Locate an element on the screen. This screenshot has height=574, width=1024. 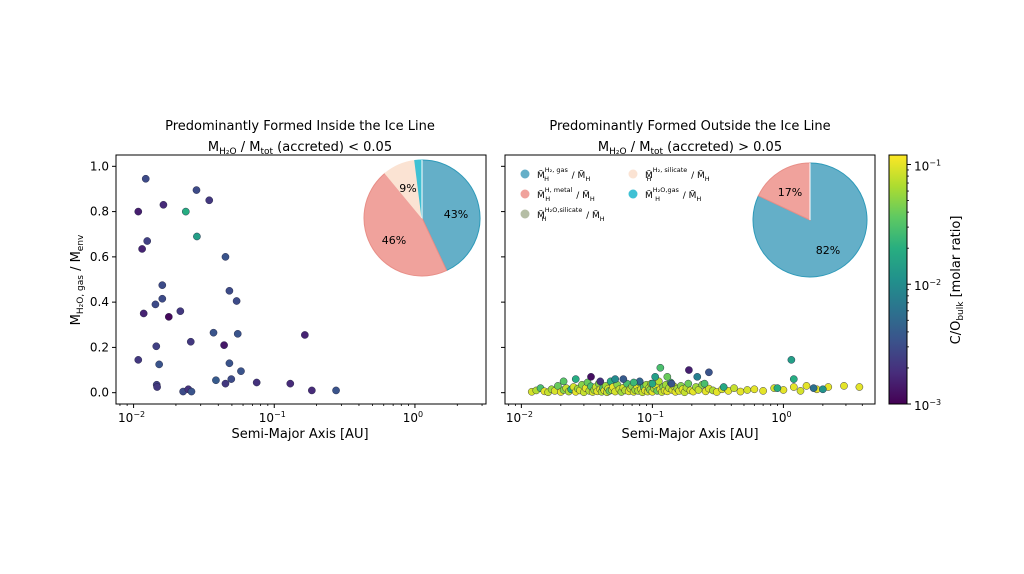
legend-item: M̃H, metal H / M̃H is located at coordinates (557, 194).